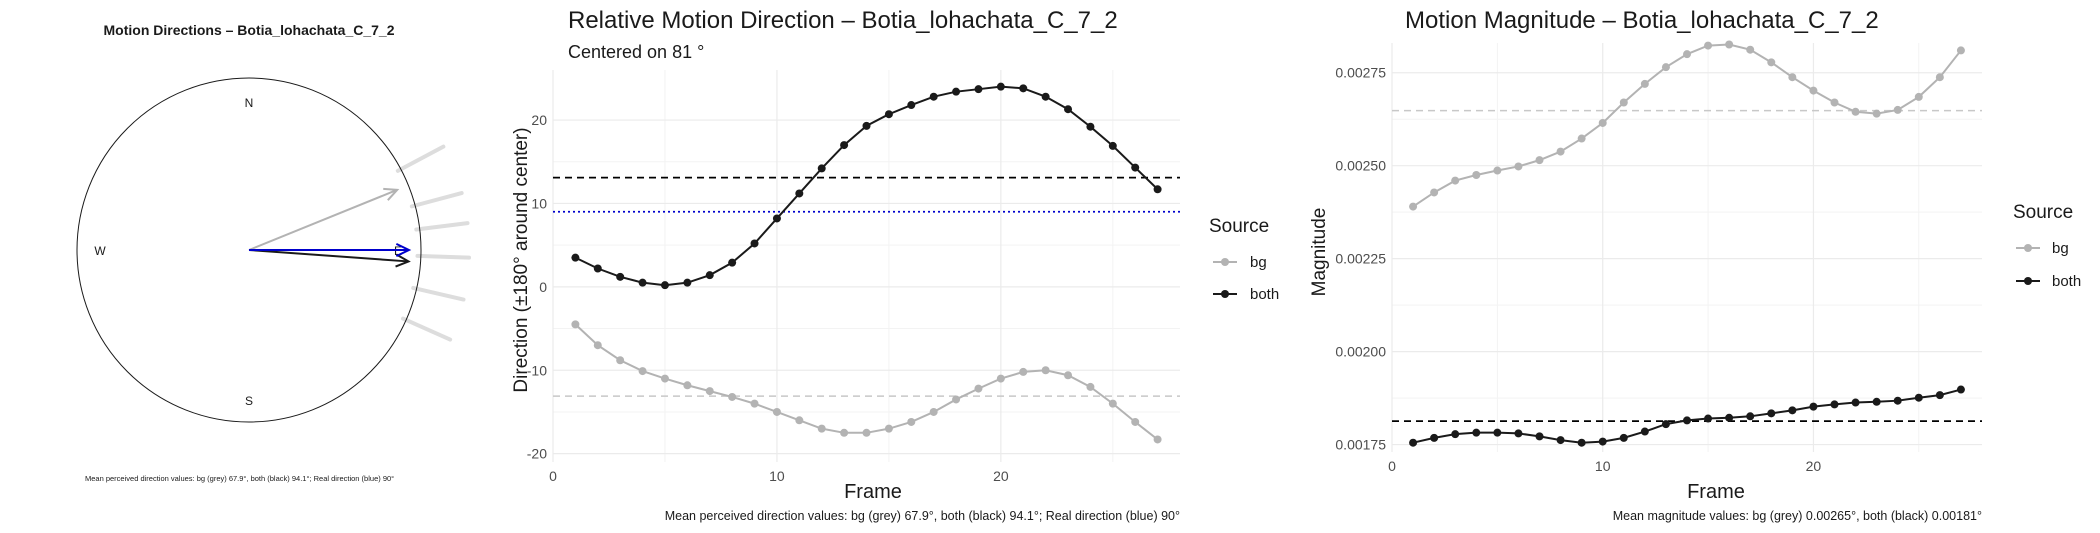  Describe the element at coordinates (539, 120) in the screenshot. I see `direction-y-tick-label: 20` at that location.